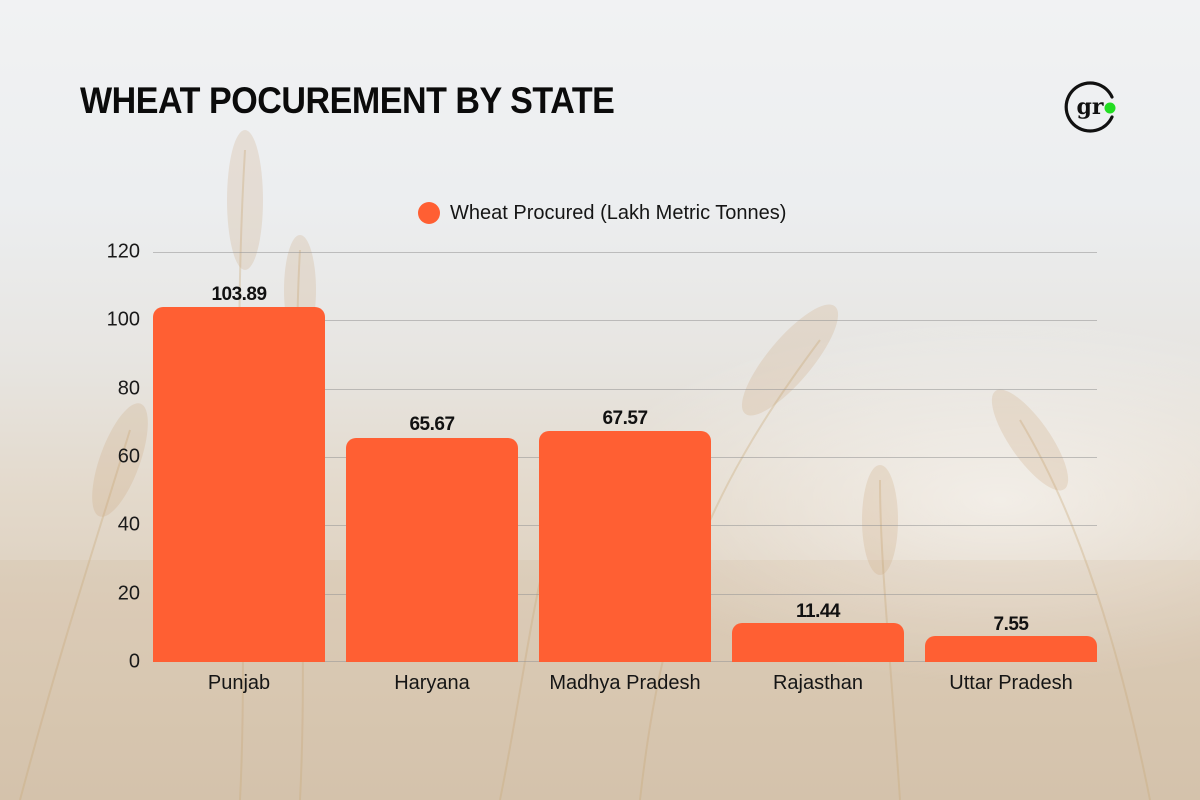  I want to click on svg-text: gr, so click(1090, 107).